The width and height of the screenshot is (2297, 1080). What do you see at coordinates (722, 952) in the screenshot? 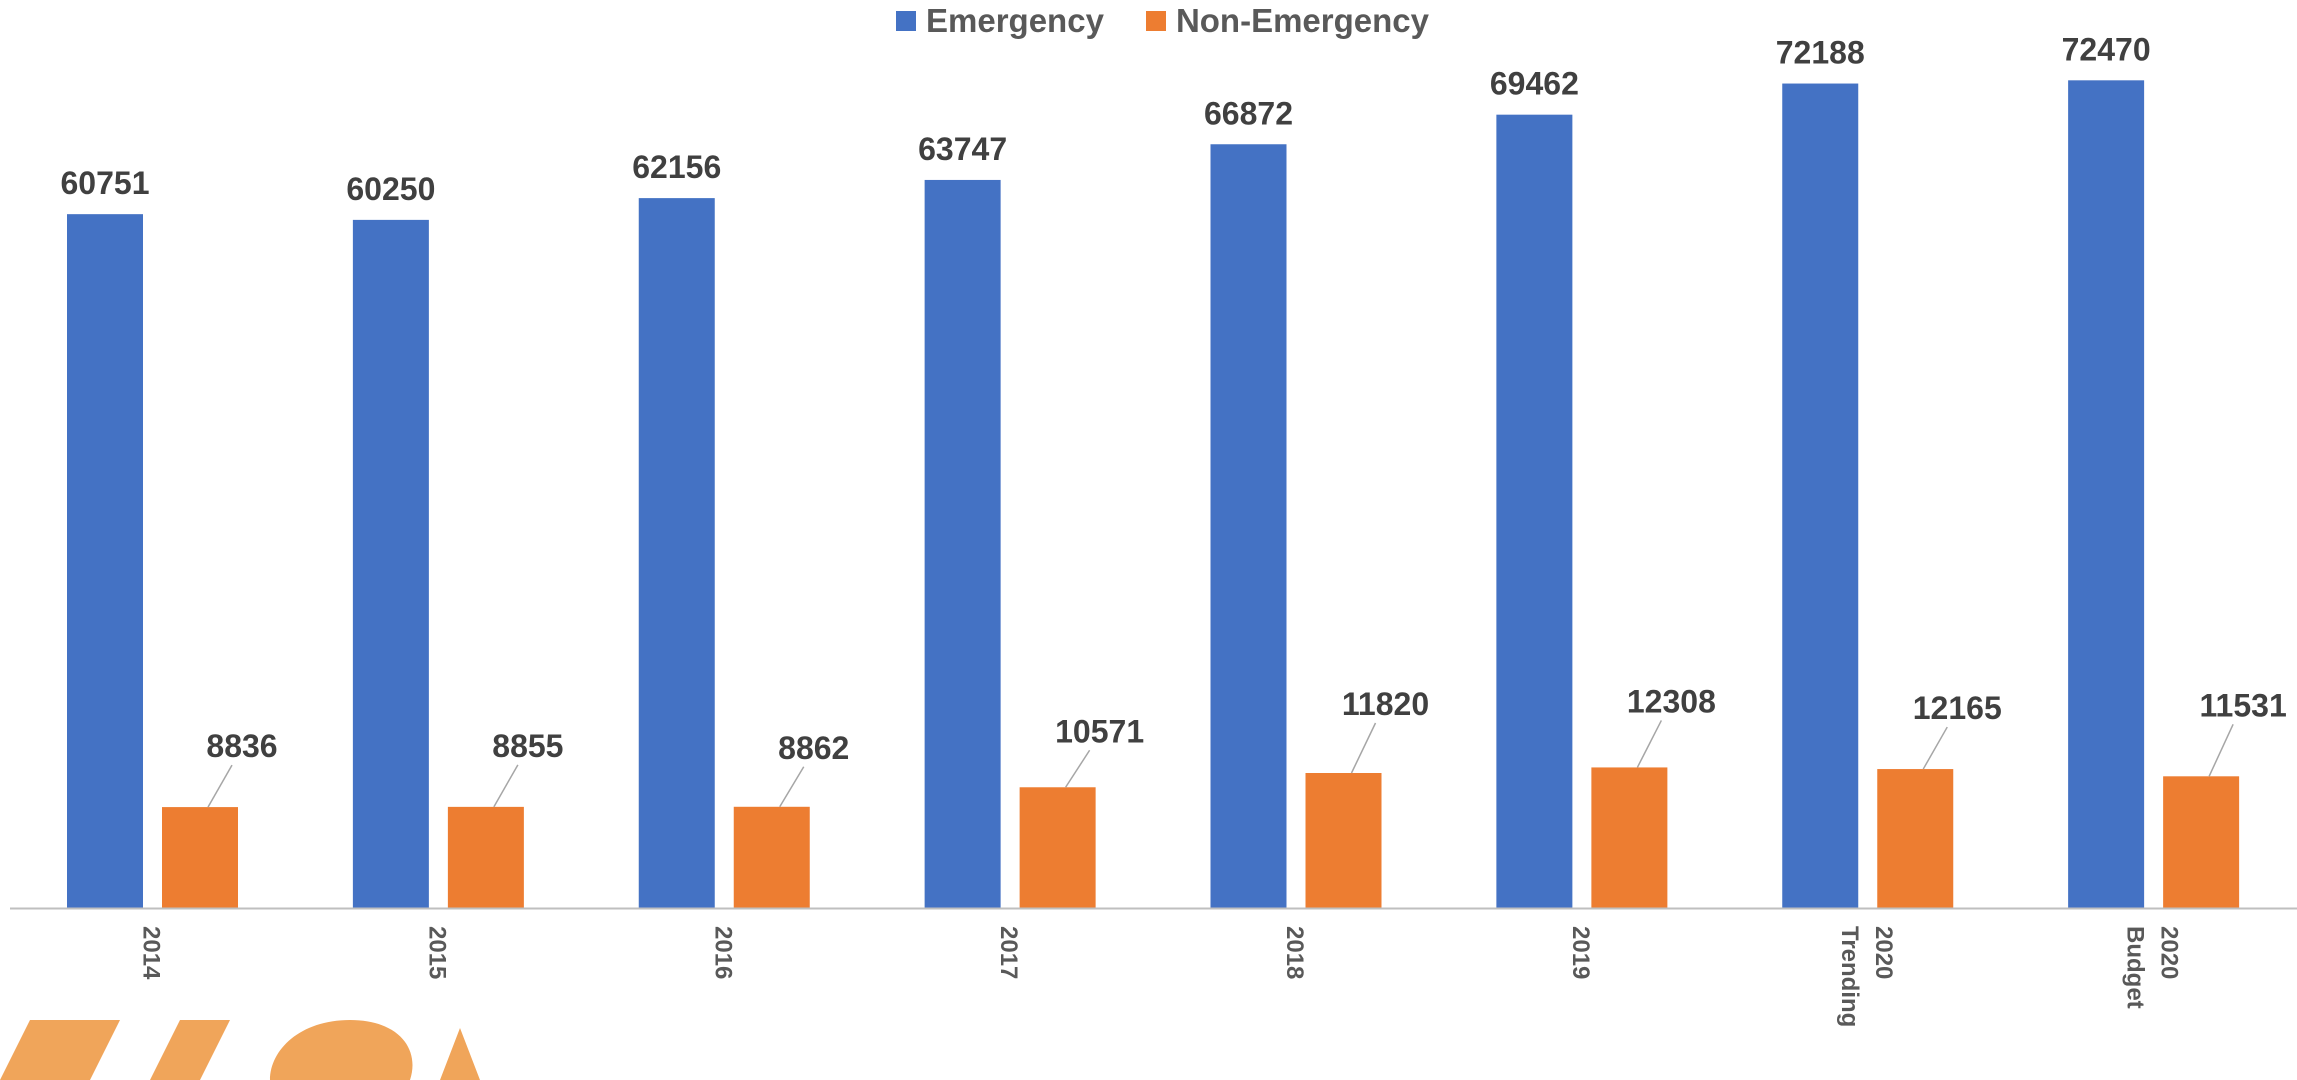
I see `x-tick-label-2-0: 2016` at bounding box center [722, 952].